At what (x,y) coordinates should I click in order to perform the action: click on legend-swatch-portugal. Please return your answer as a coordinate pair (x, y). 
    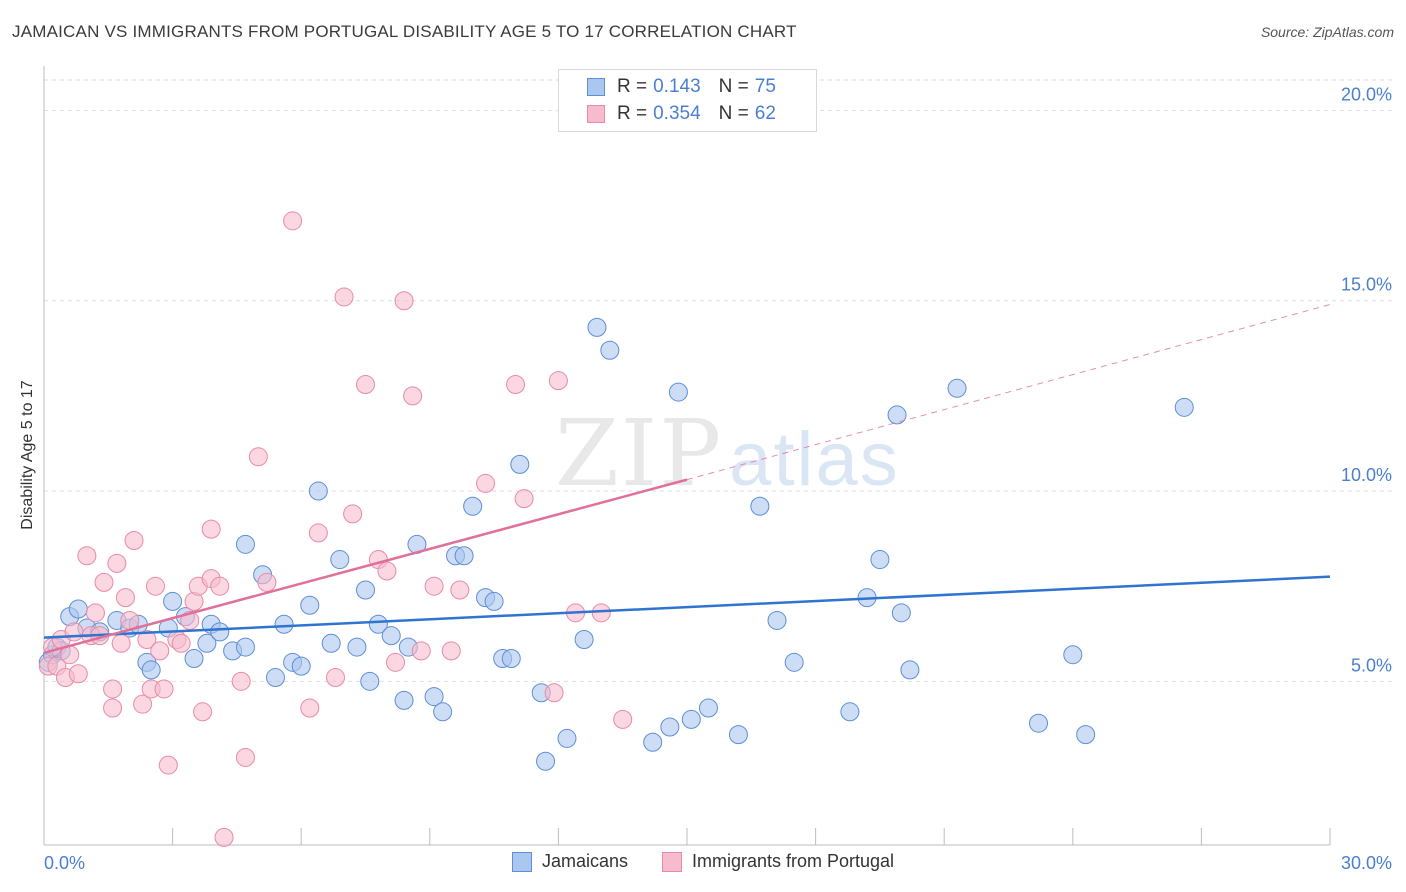
    Looking at the image, I should click on (671, 861).